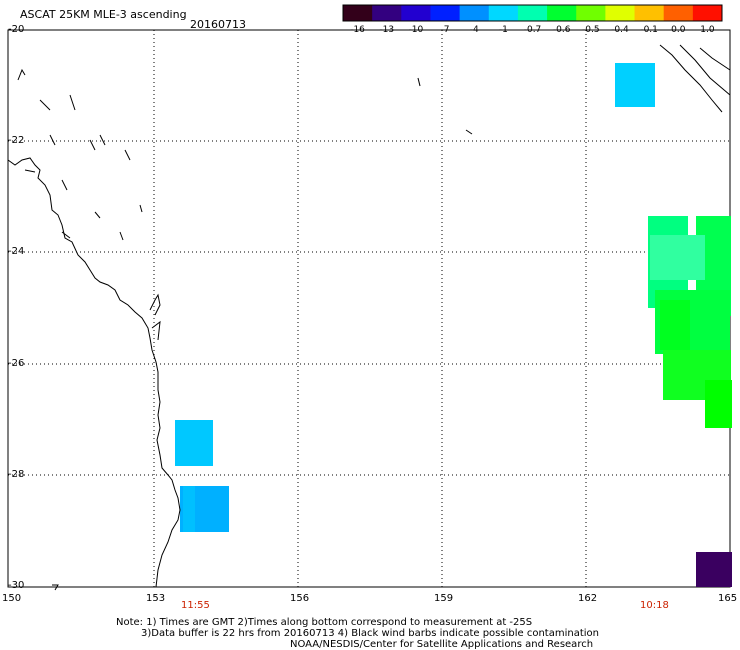 This screenshot has height=650, width=740. Describe the element at coordinates (195, 605) in the screenshot. I see `time-label-left: 11:55` at that location.